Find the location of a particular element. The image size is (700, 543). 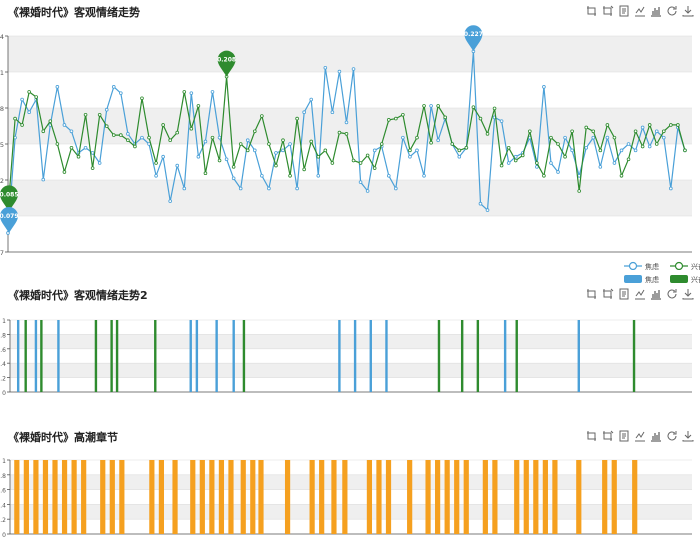

legend-label: 焦虑 is located at coordinates (652, 266).